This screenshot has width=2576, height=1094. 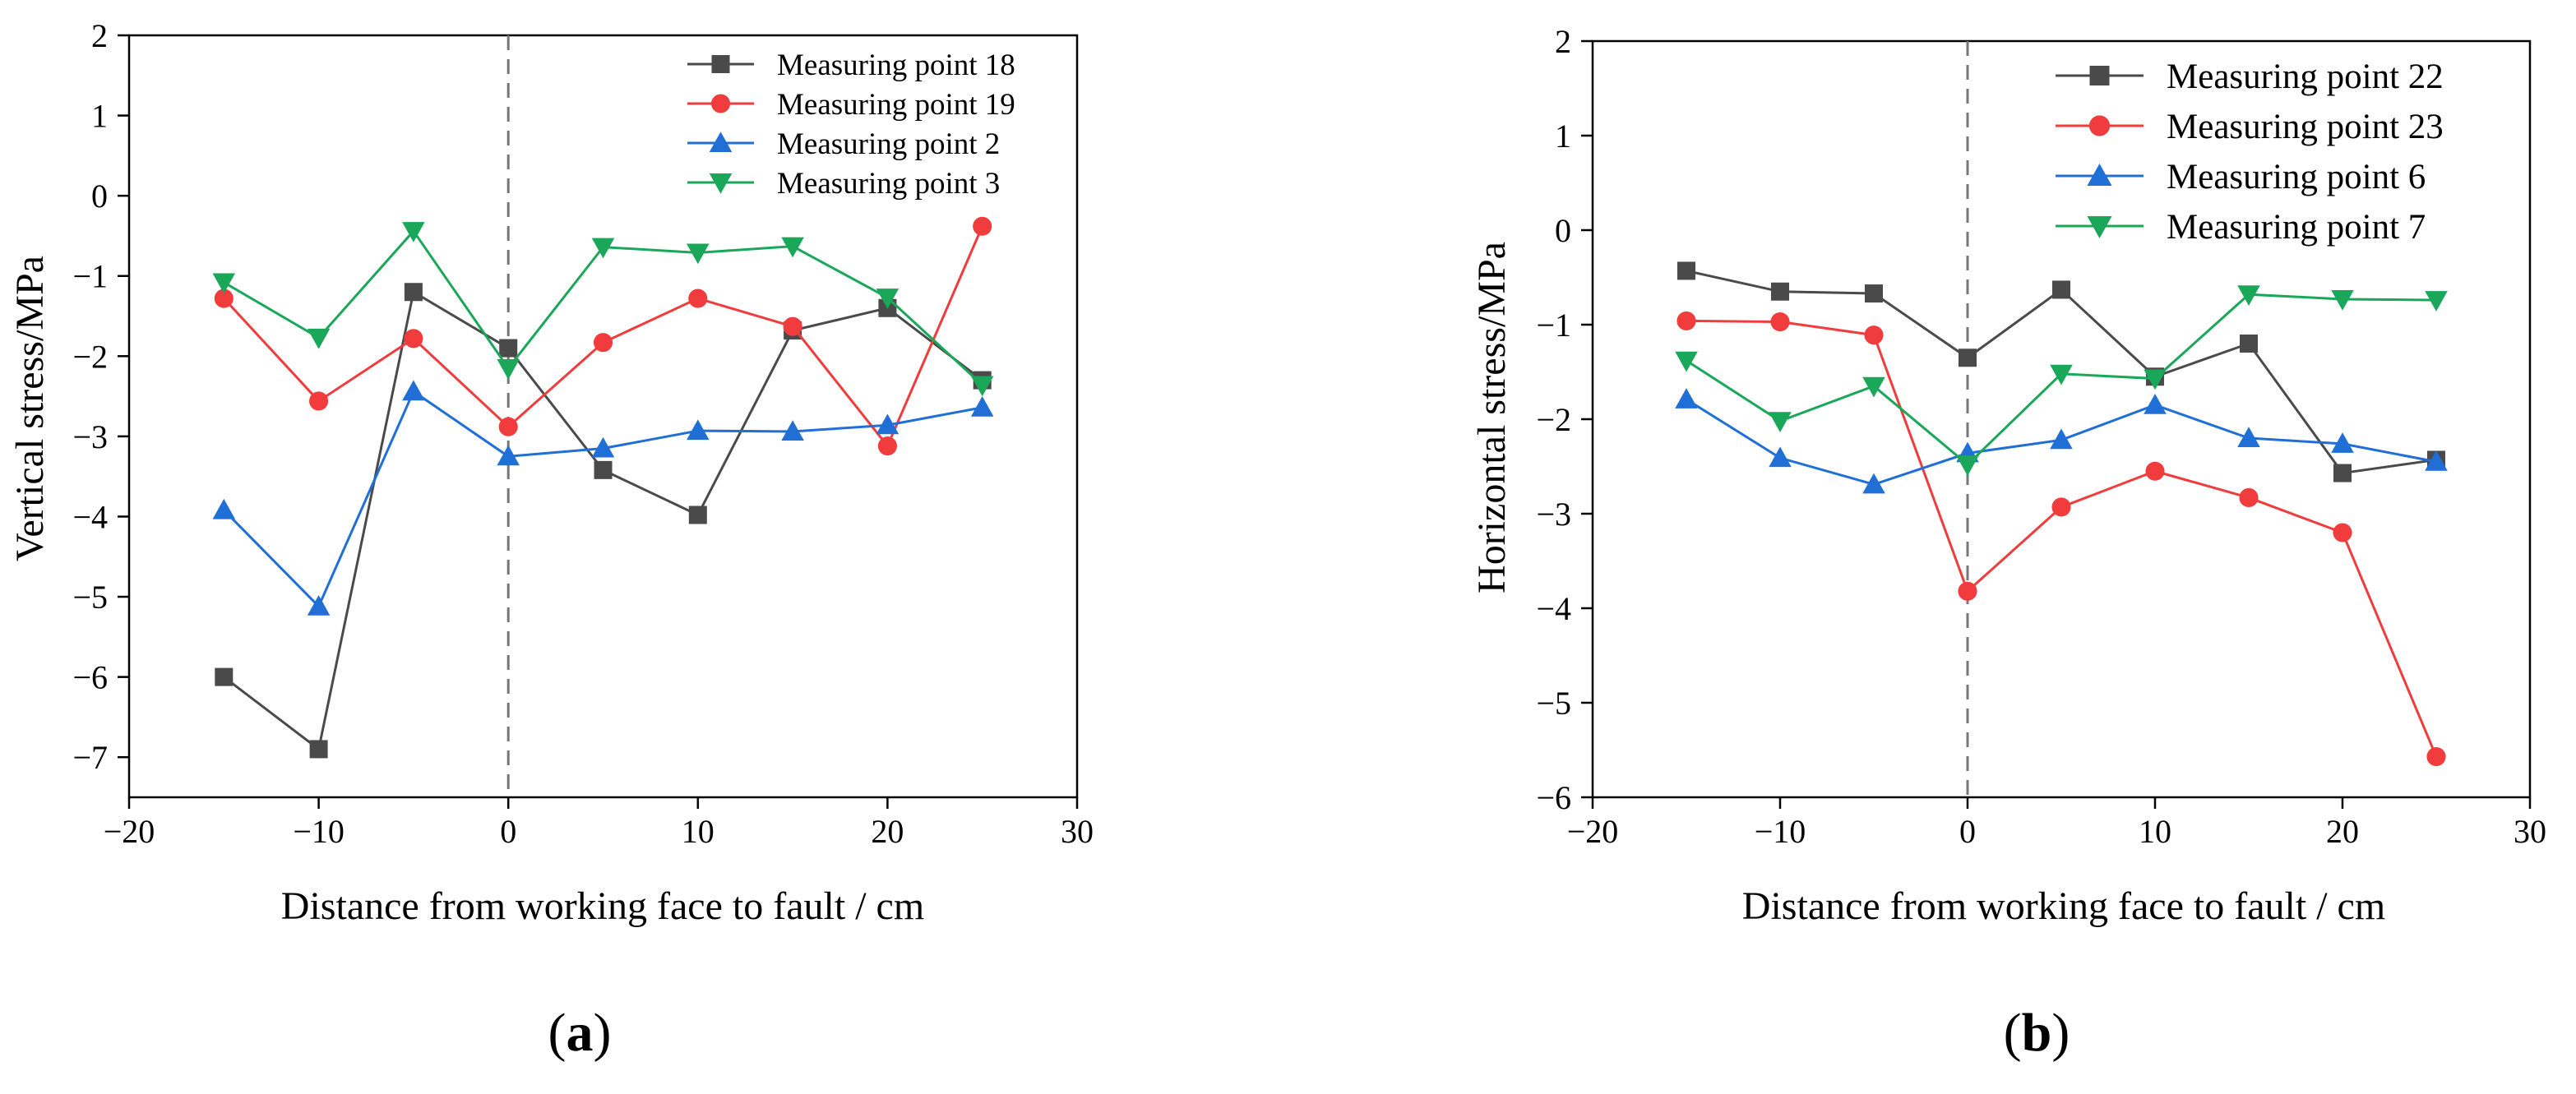 I want to click on x-tick-label-b: 30, so click(x=2530, y=831).